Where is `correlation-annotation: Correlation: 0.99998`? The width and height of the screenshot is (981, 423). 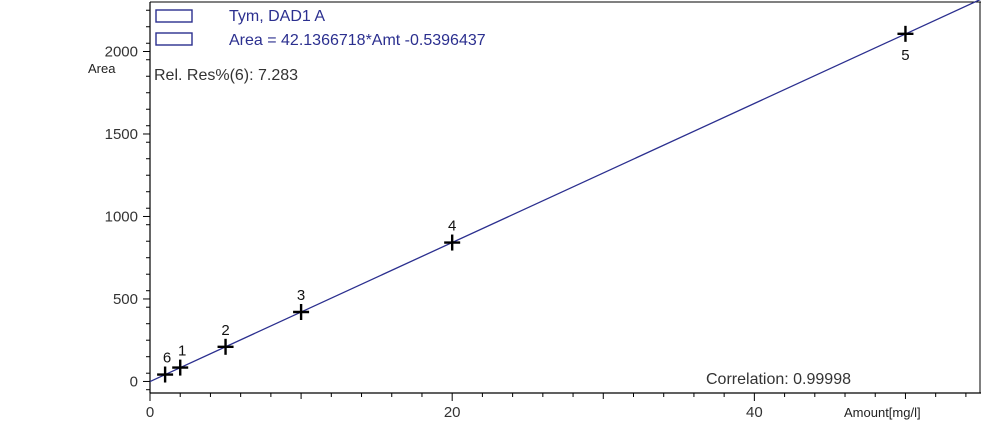 correlation-annotation: Correlation: 0.99998 is located at coordinates (778, 379).